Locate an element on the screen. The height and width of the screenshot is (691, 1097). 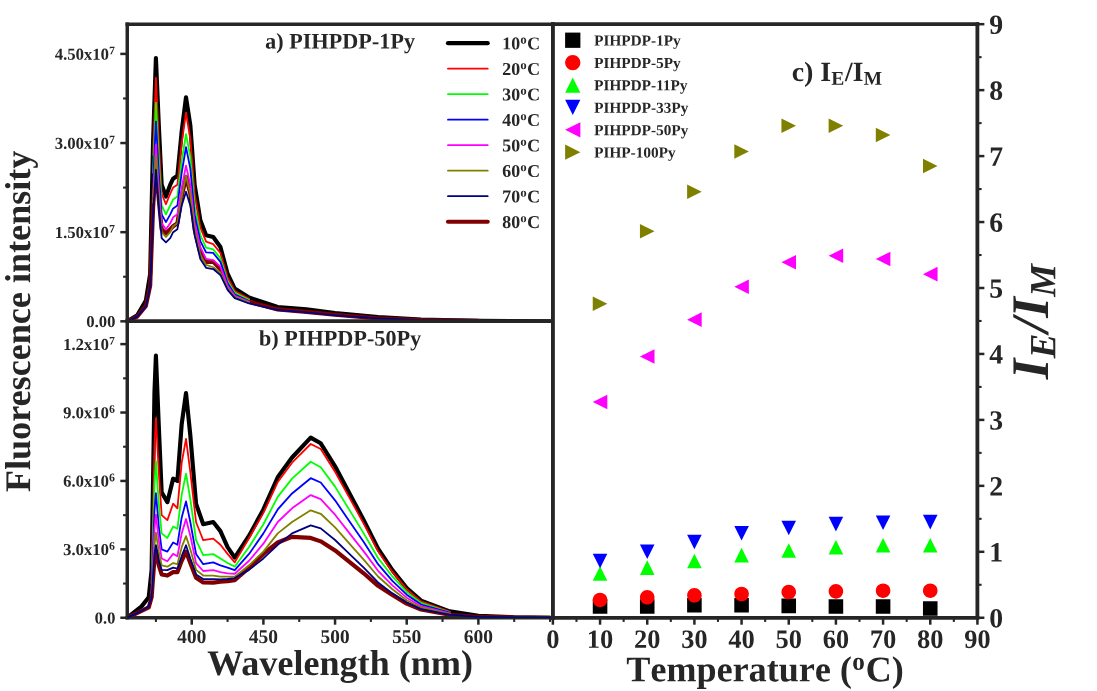
x-tick-label: 70 is located at coordinates (883, 639).